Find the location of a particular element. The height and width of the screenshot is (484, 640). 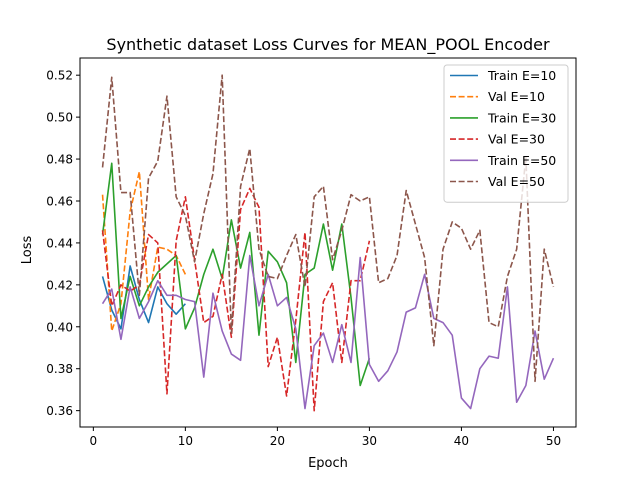

legend-label-val-e-50: Val E=50 is located at coordinates (516, 181).